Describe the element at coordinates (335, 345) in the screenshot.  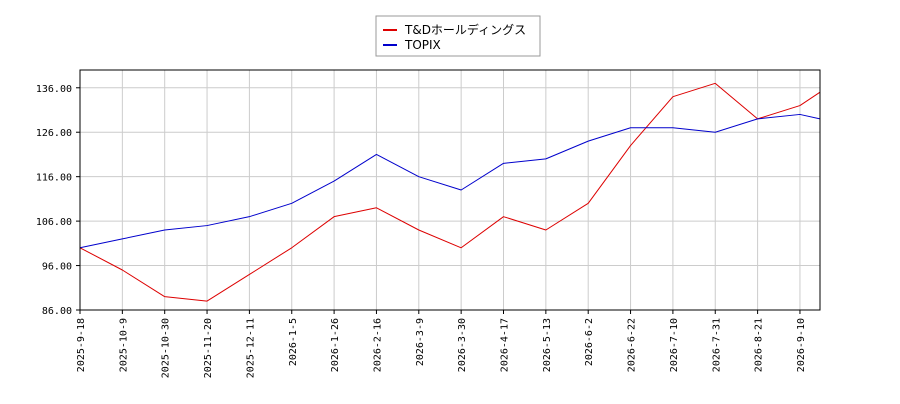
I see `x-tick-label: 2026-1-26` at that location.